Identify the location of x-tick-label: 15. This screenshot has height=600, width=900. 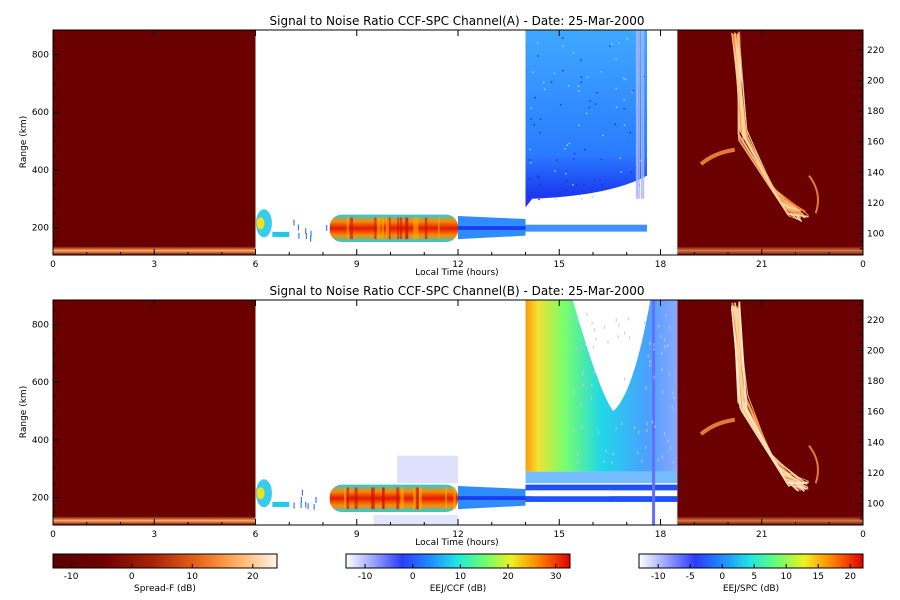
(559, 265).